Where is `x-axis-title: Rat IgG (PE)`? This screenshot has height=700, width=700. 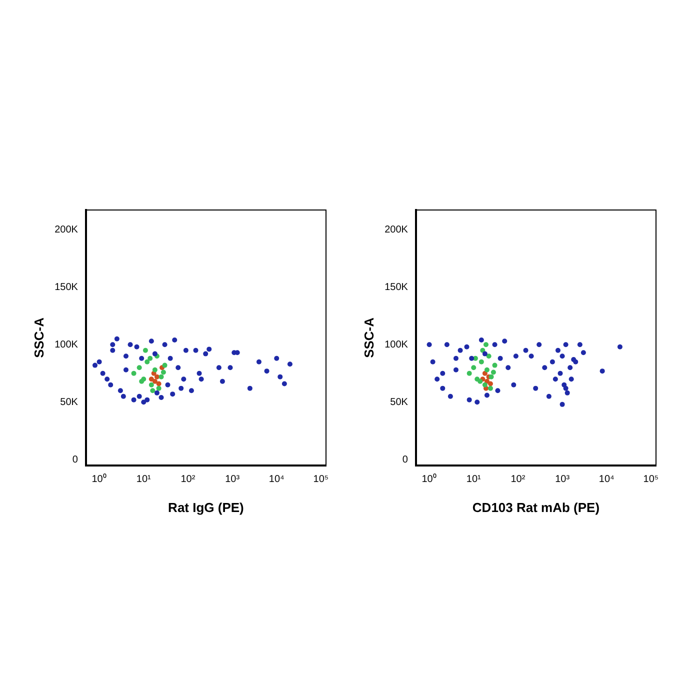
x-axis-title: Rat IgG (PE) is located at coordinates (206, 507).